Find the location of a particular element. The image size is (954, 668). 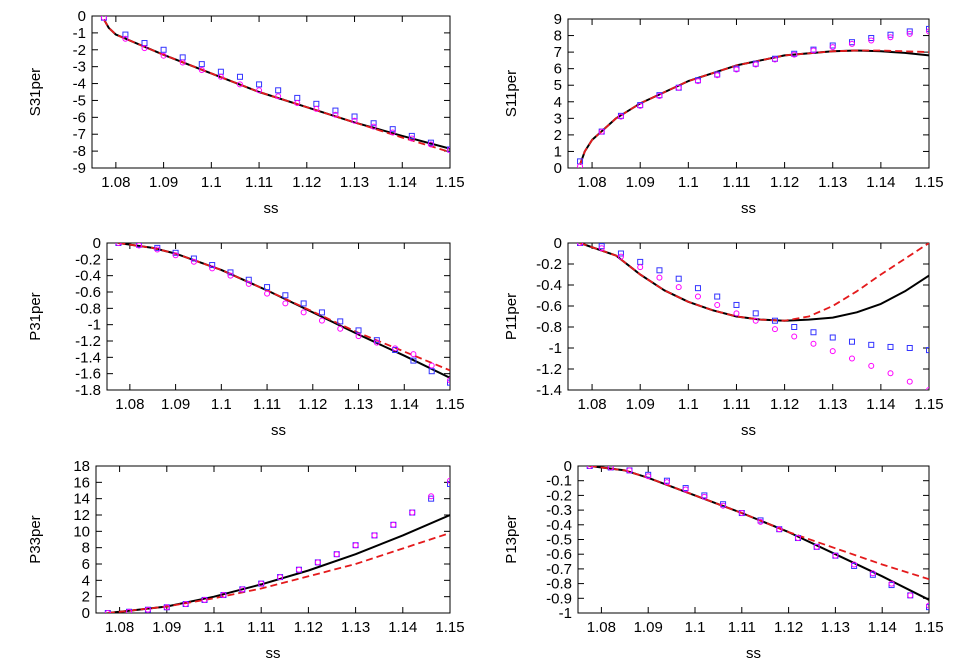

x-tick-label: 1.15 is located at coordinates (928, 182).